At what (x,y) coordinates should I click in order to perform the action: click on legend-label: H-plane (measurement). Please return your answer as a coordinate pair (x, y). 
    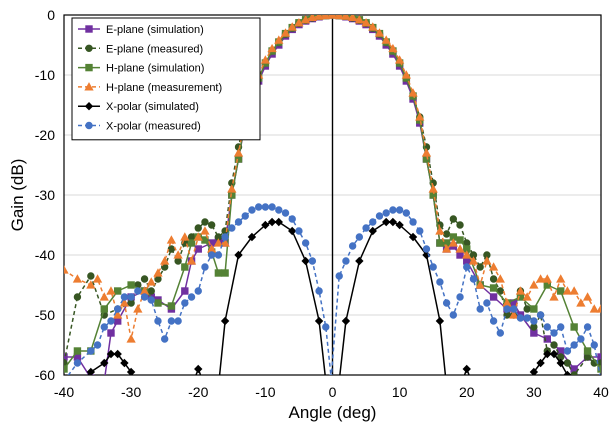
    Looking at the image, I should click on (164, 88).